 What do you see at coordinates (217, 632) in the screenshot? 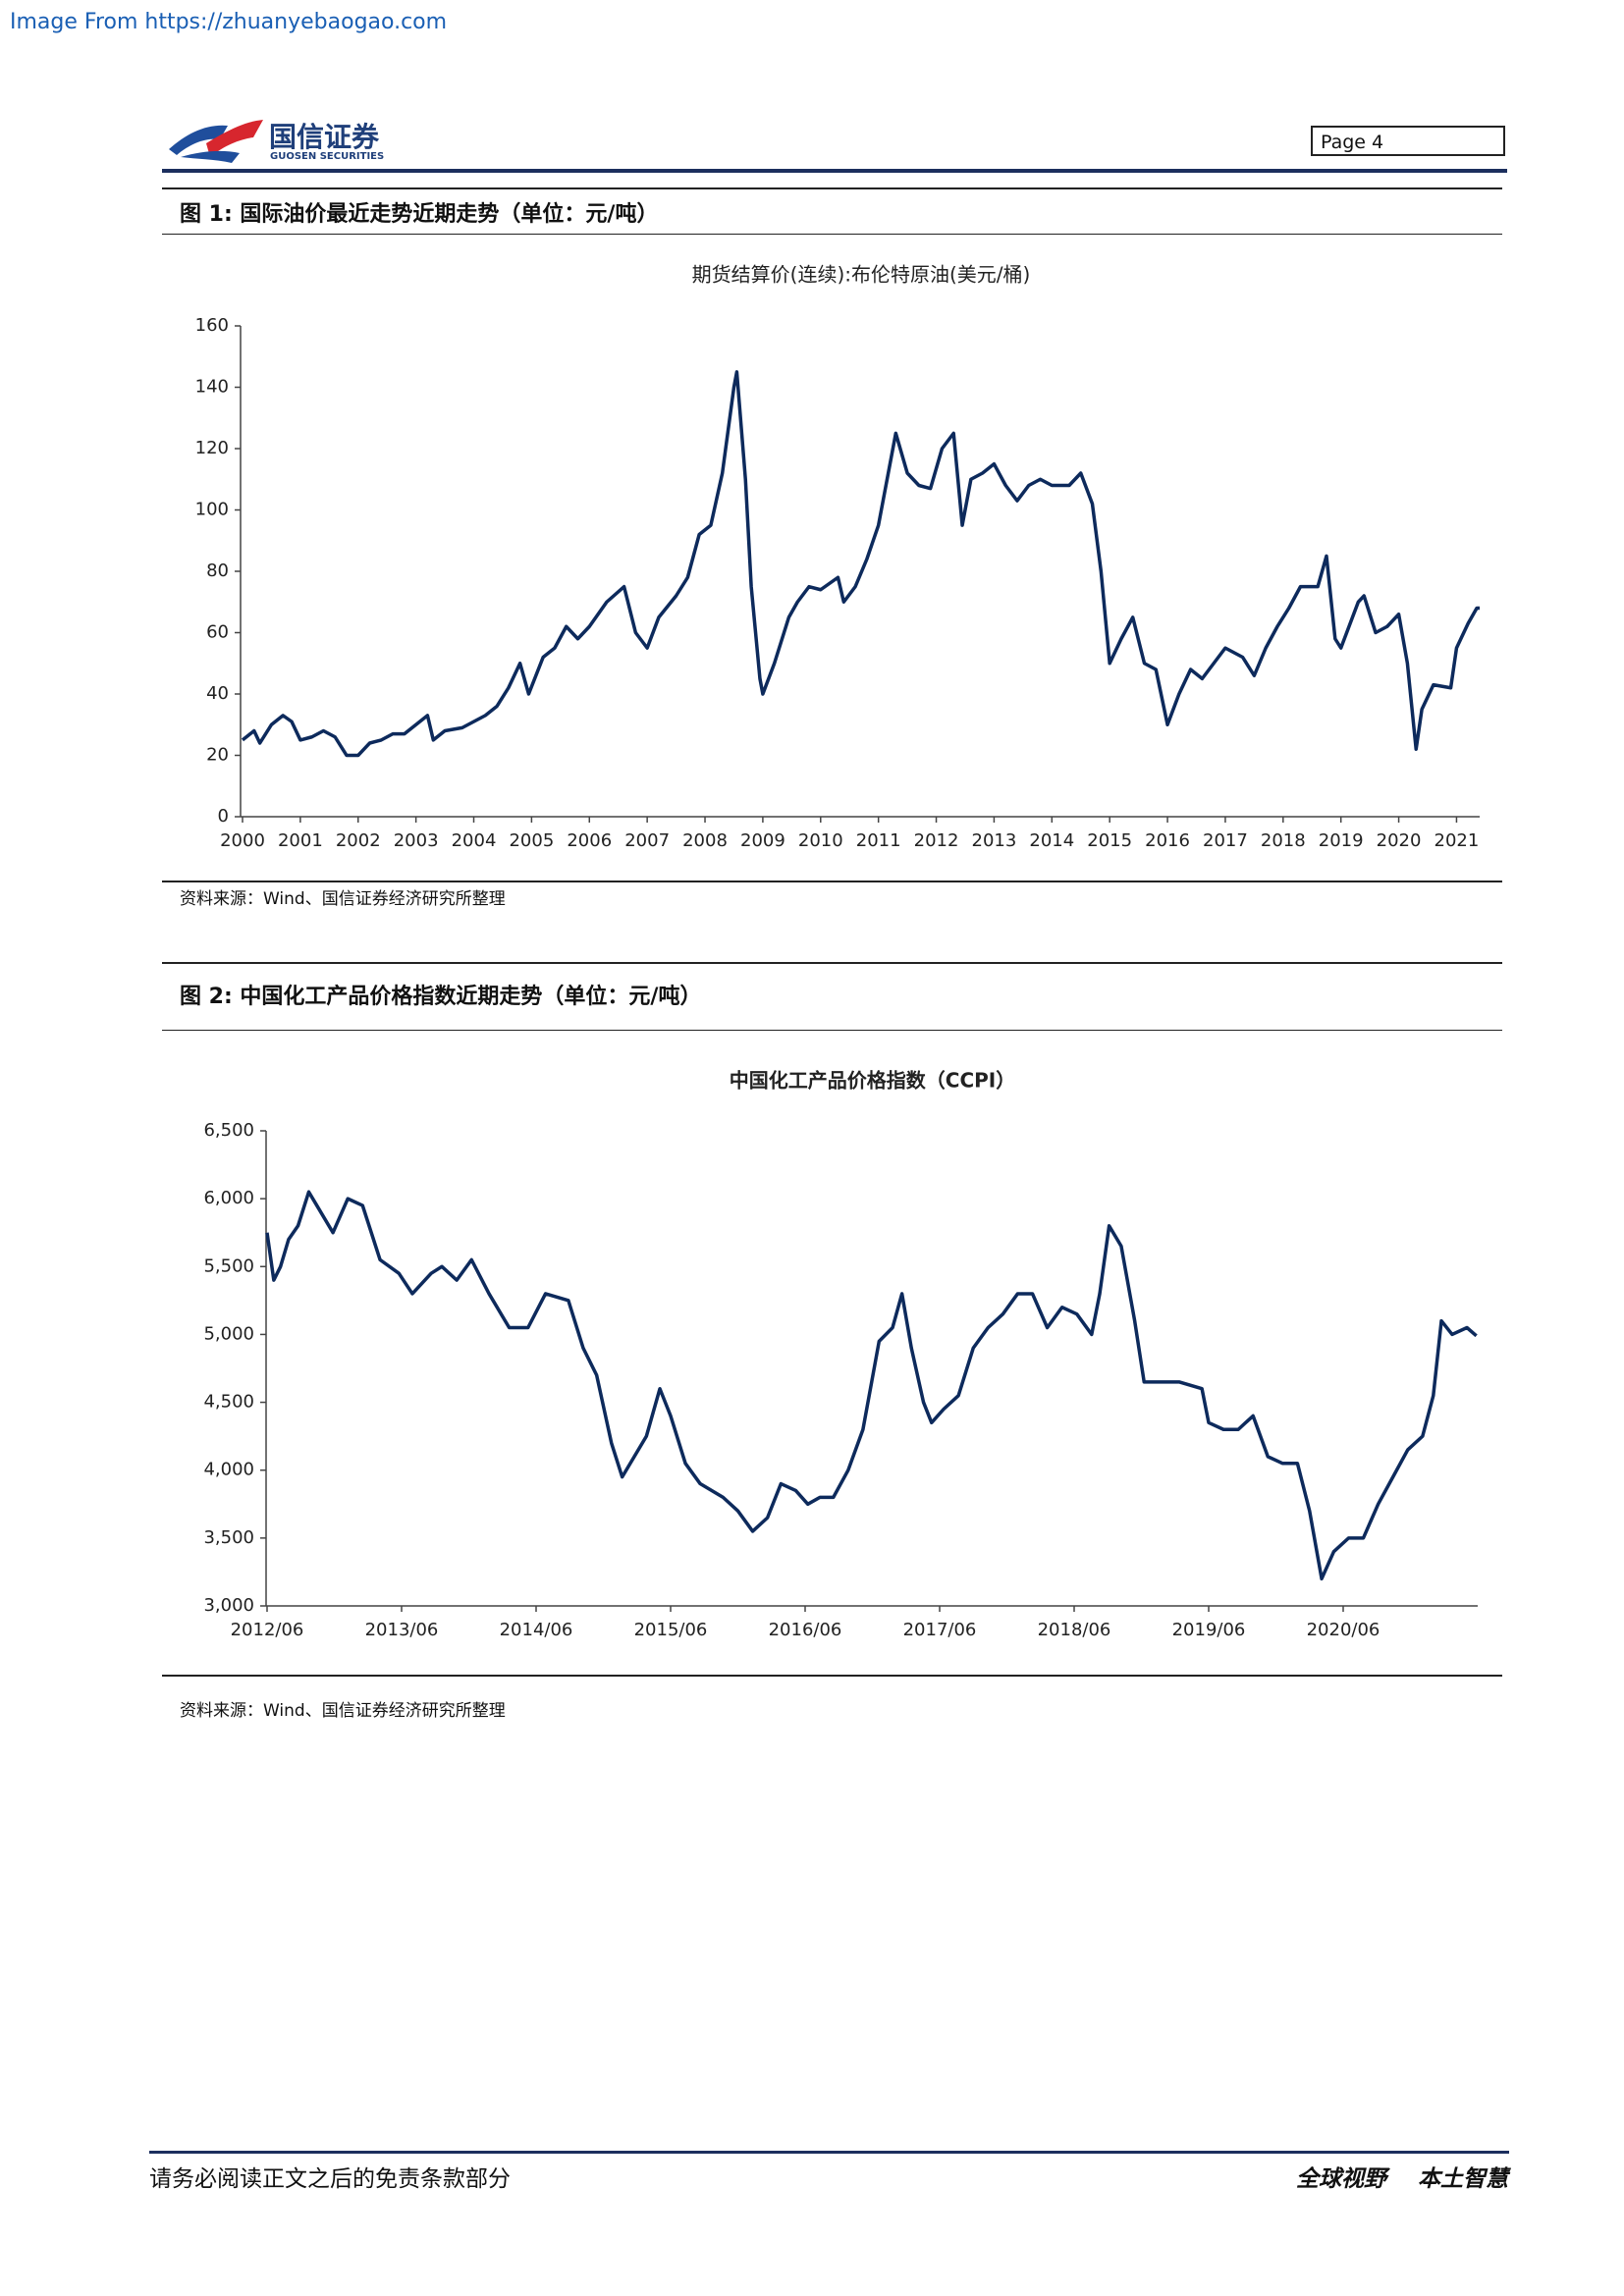
I see `y-tick-label: 60` at bounding box center [217, 632].